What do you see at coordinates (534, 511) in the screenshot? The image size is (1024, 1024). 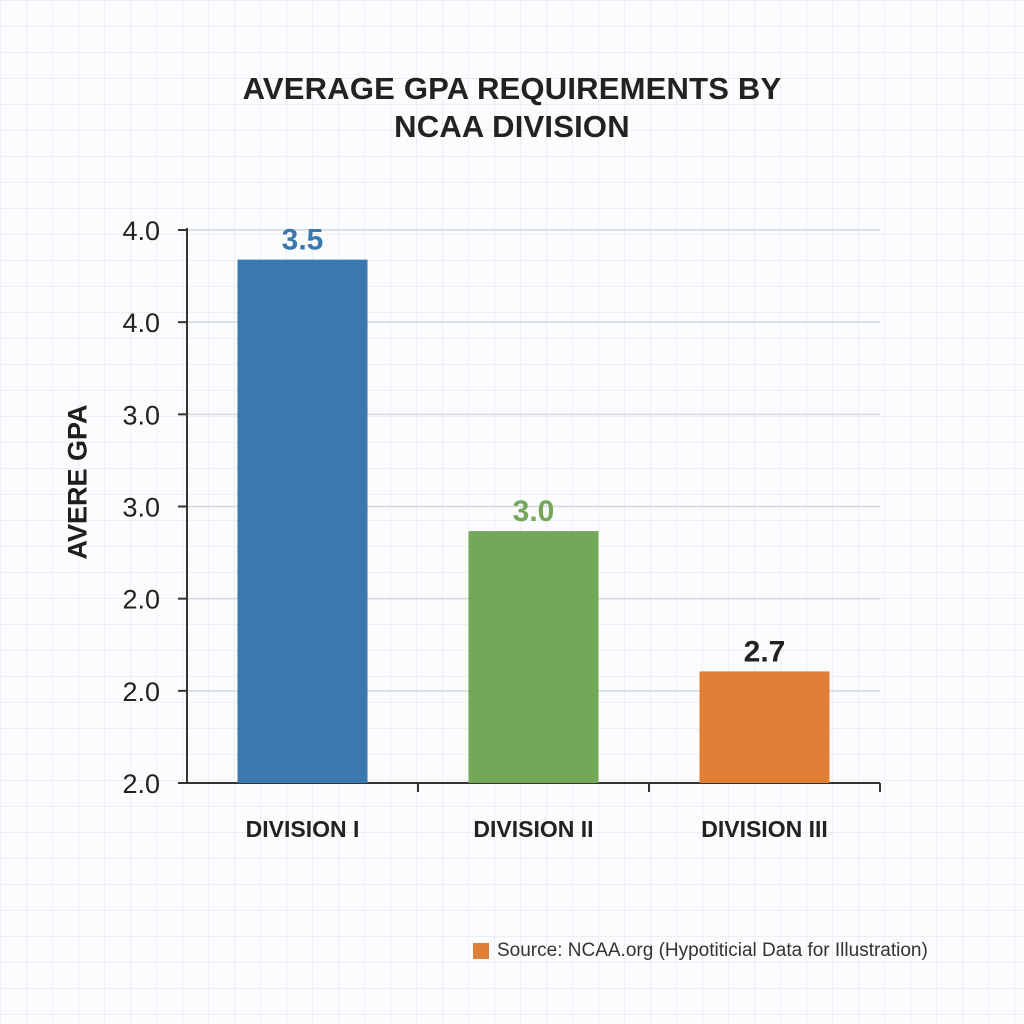 I see `bar-value-label: 3.0` at bounding box center [534, 511].